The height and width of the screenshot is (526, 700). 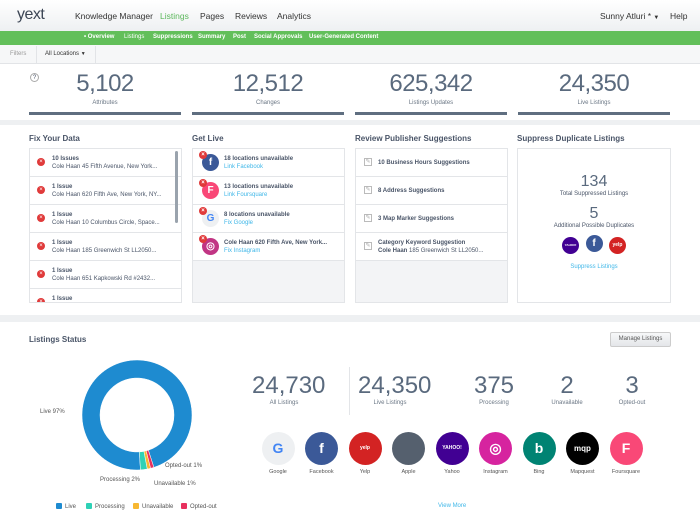 What do you see at coordinates (176, 187) in the screenshot?
I see `scrollbar` at bounding box center [176, 187].